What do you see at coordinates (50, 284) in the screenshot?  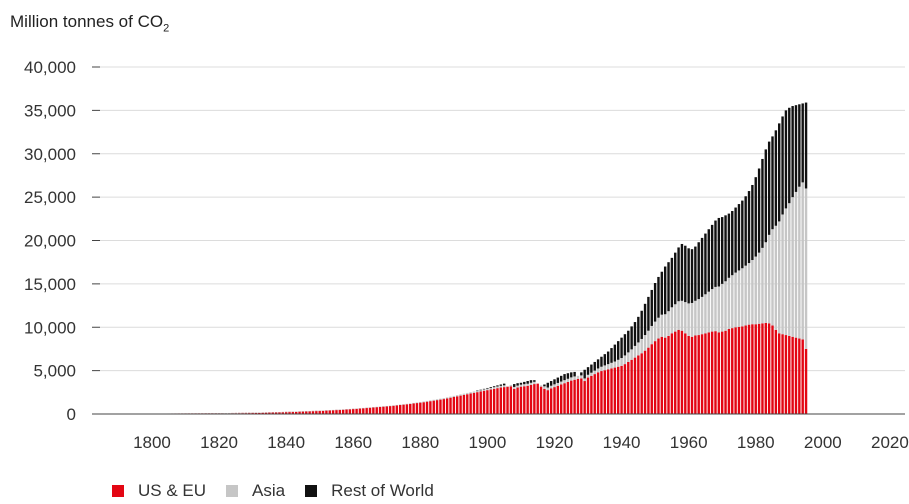 I see `y-tick-label: 15,000` at bounding box center [50, 284].